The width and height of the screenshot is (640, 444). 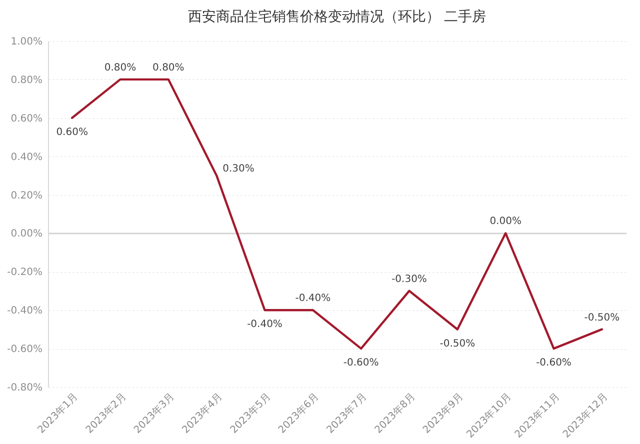 I want to click on data-label: -0.30%, so click(x=409, y=279).